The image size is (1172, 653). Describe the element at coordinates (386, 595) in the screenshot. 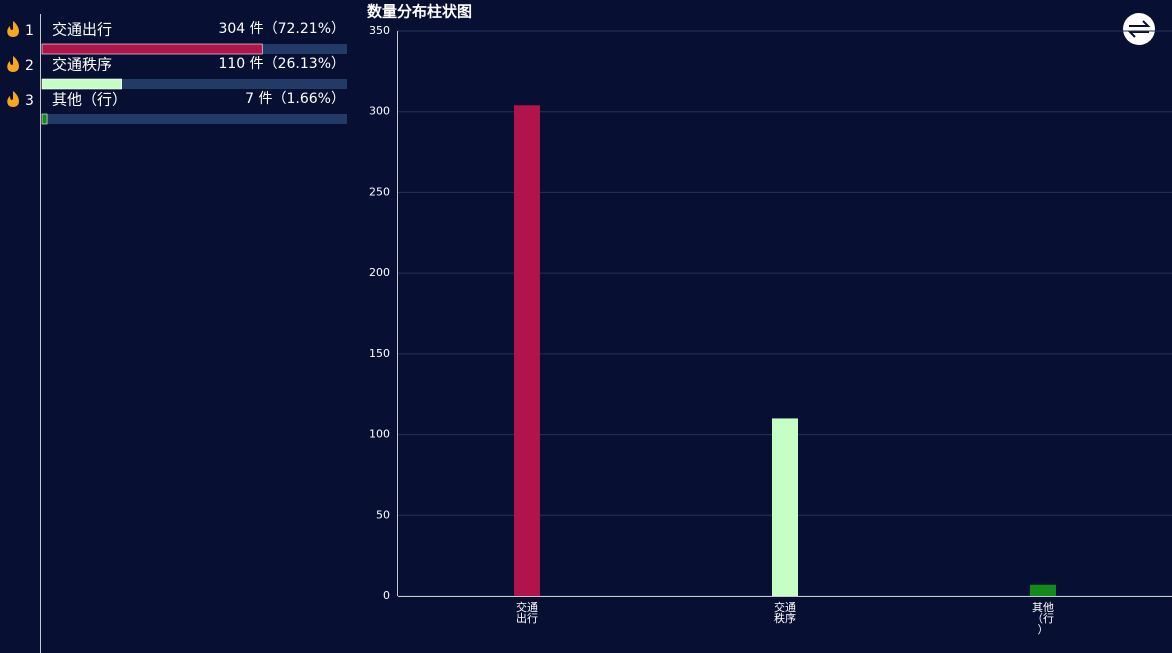

I see `y-tick-label: 0` at that location.